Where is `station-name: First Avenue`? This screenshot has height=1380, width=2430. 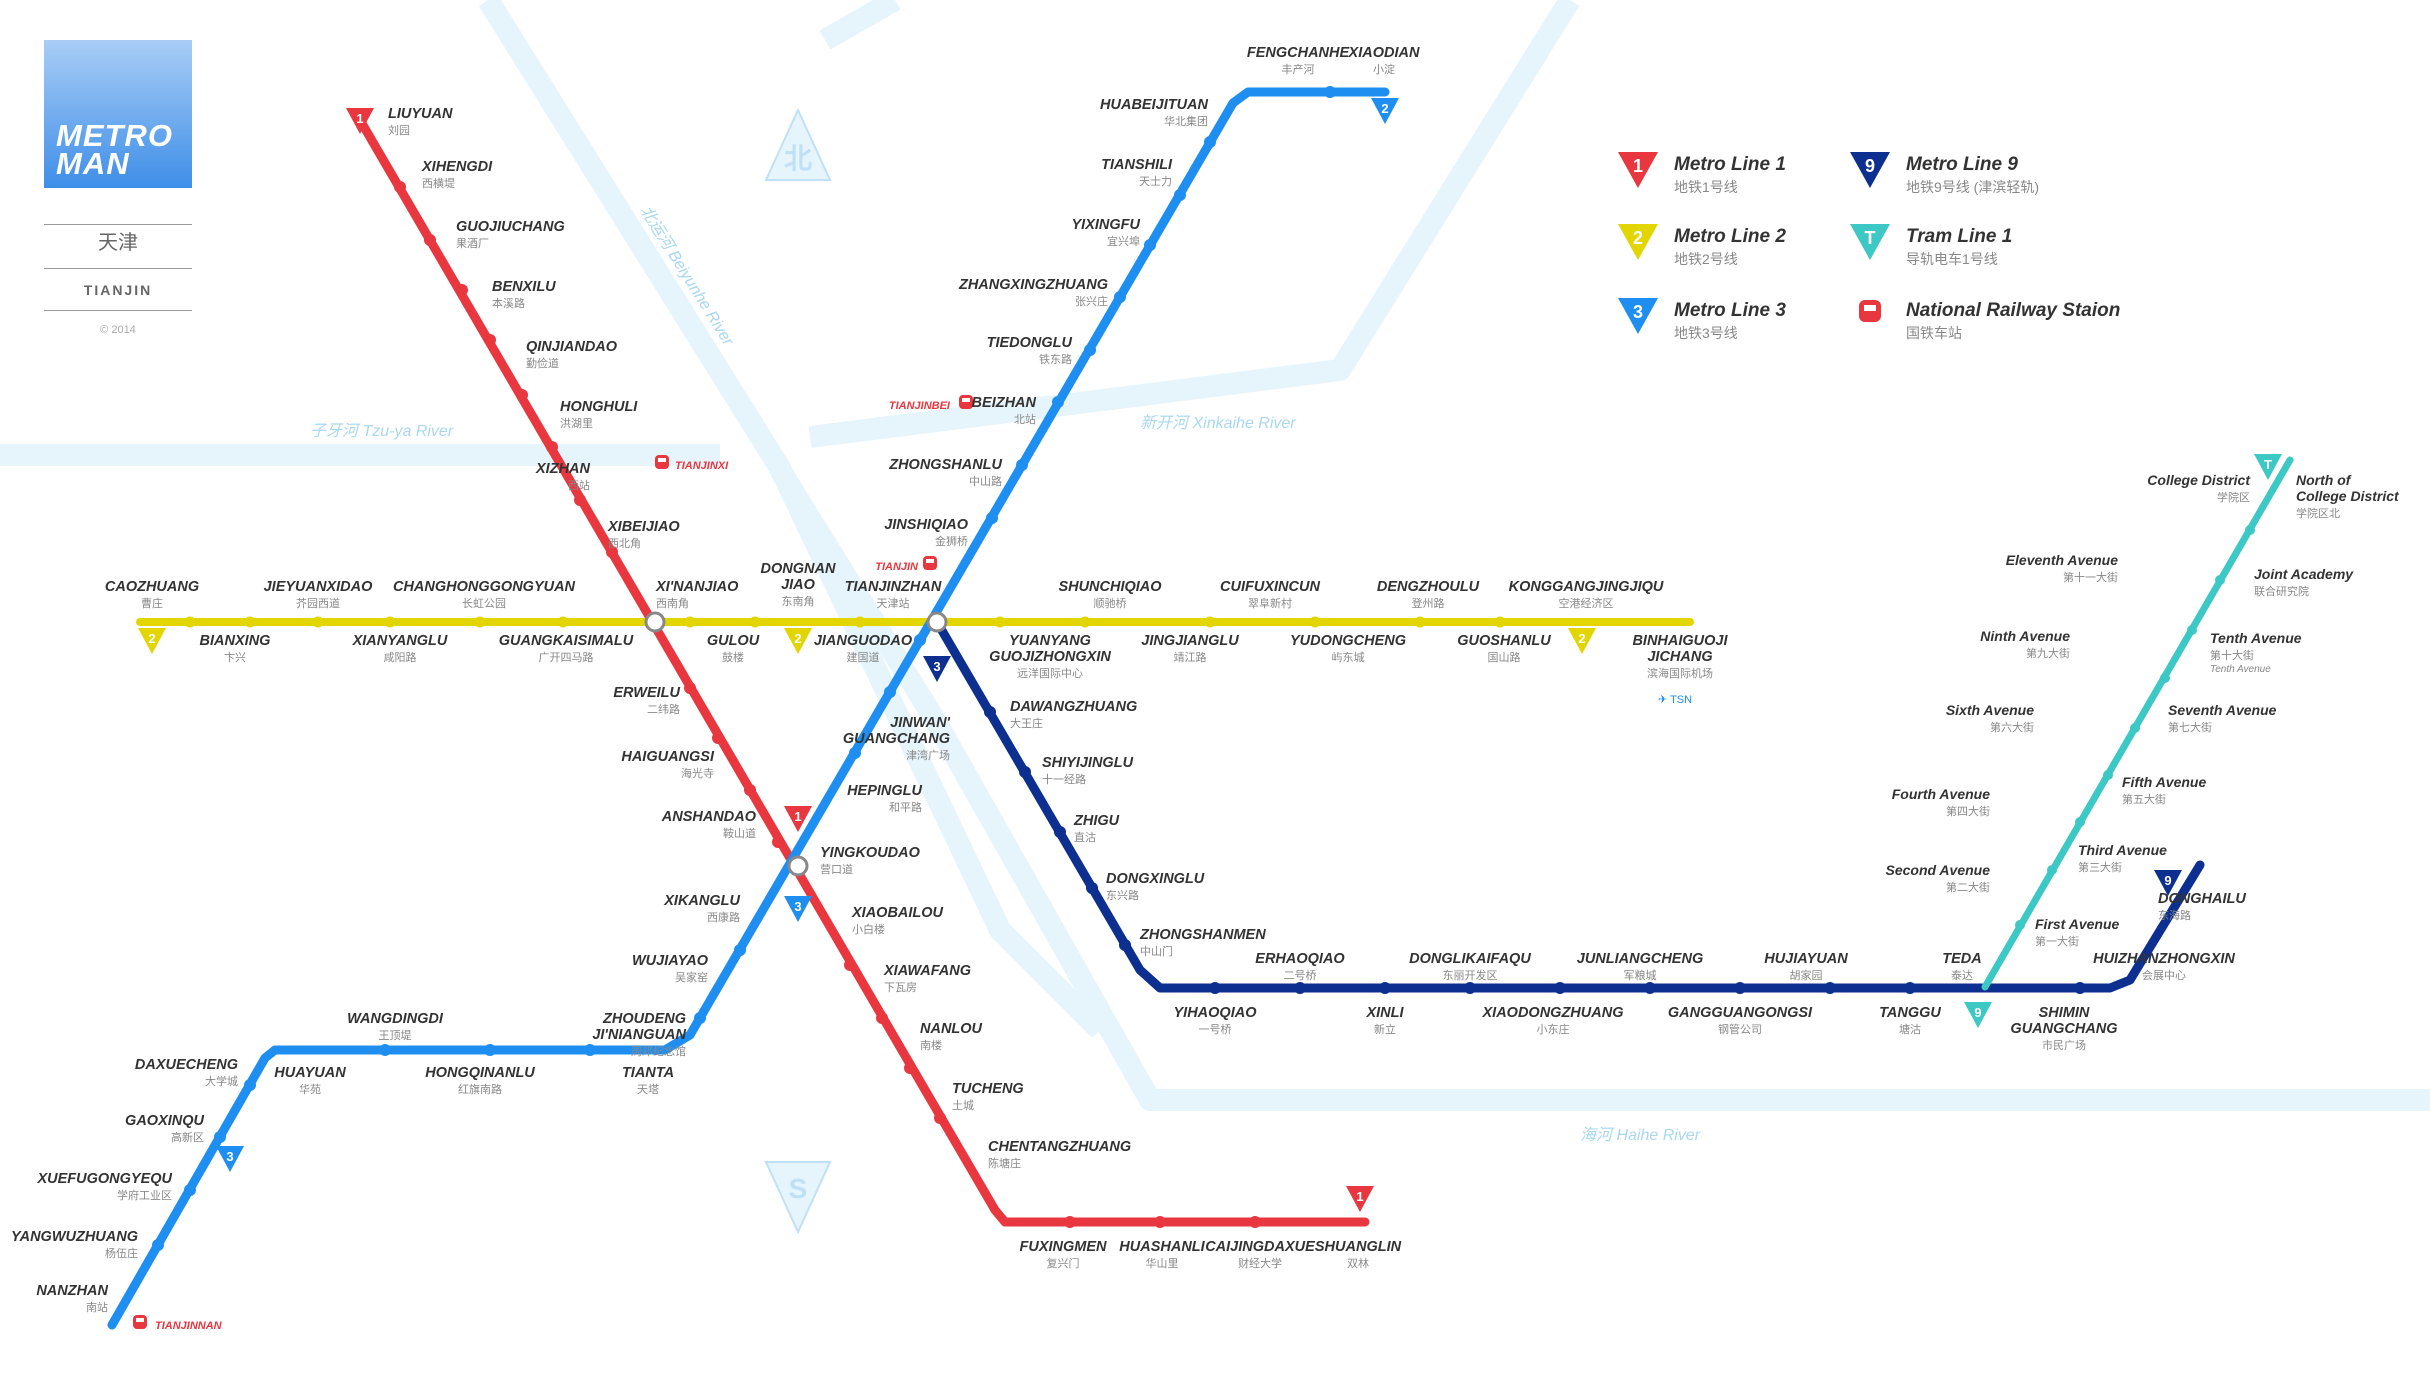
station-name: First Avenue is located at coordinates (2077, 924).